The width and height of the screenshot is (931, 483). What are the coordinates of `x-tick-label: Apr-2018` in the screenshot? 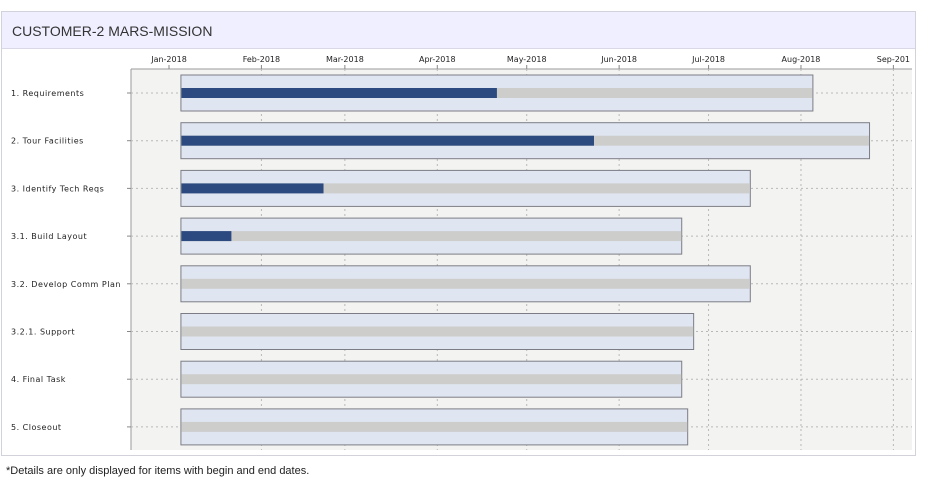 It's located at (437, 59).